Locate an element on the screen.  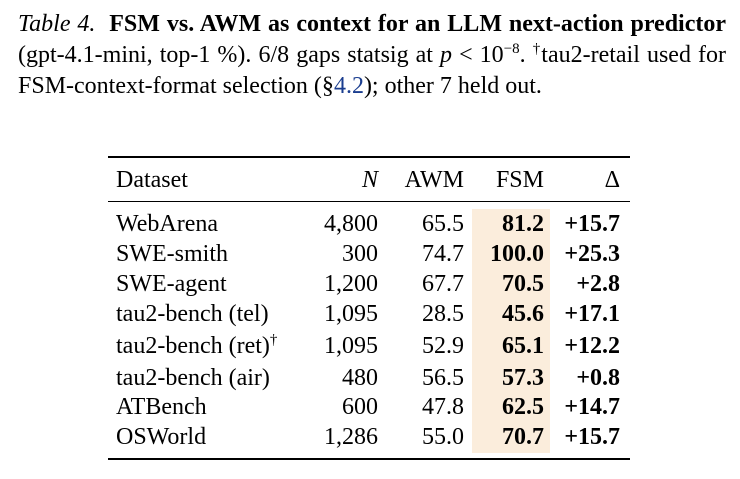
cell-dataset: SWE-agent is located at coordinates (171, 284).